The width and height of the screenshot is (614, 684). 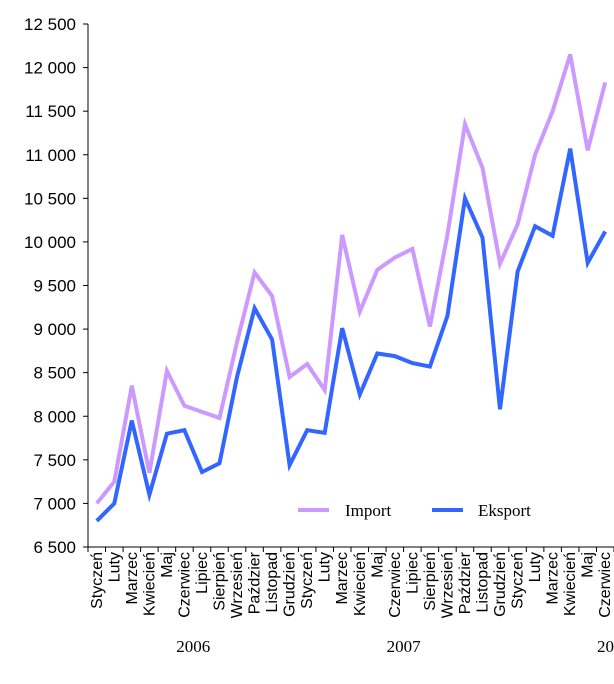 What do you see at coordinates (50, 68) in the screenshot?
I see `y-tick-label: 12 000` at bounding box center [50, 68].